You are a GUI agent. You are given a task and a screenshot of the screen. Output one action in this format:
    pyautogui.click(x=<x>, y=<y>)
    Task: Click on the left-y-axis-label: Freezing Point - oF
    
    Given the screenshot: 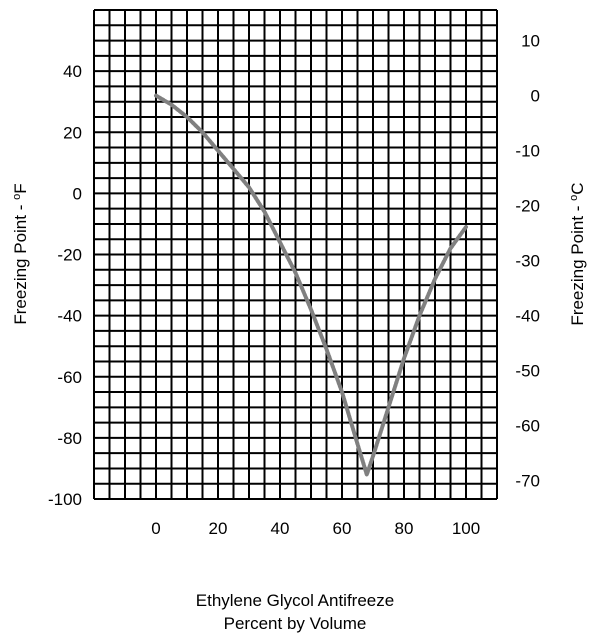 What is the action you would take?
    pyautogui.click(x=20, y=253)
    